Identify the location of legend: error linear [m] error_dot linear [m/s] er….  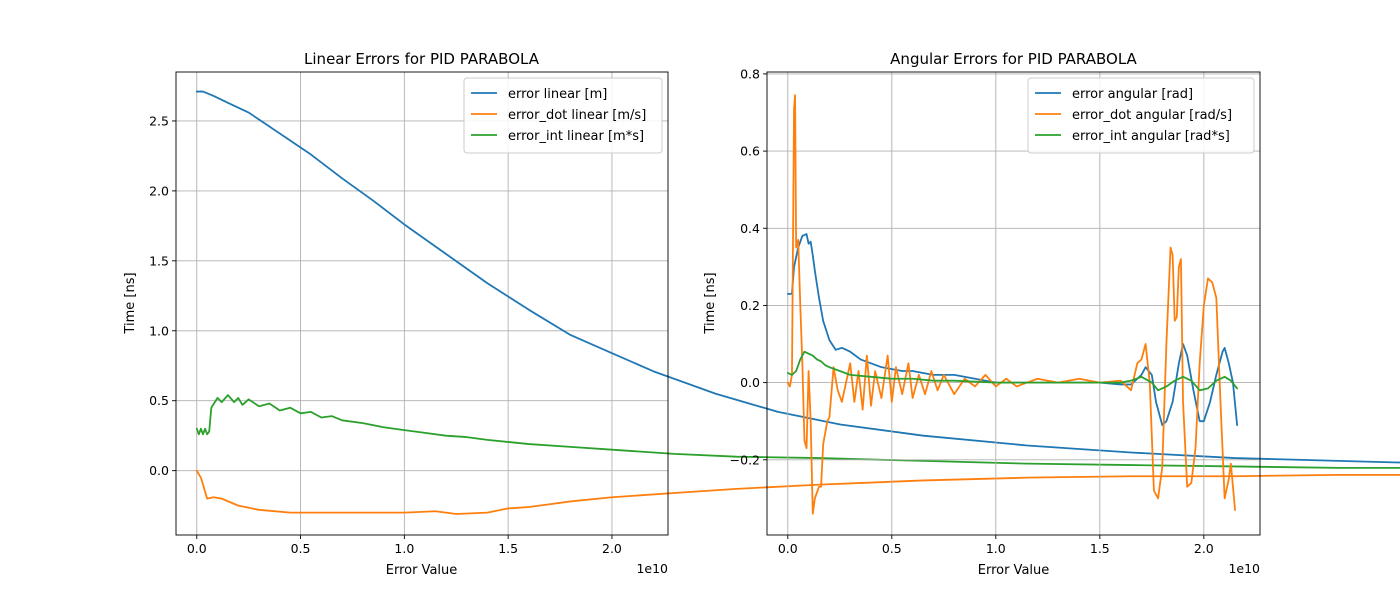
(563, 115).